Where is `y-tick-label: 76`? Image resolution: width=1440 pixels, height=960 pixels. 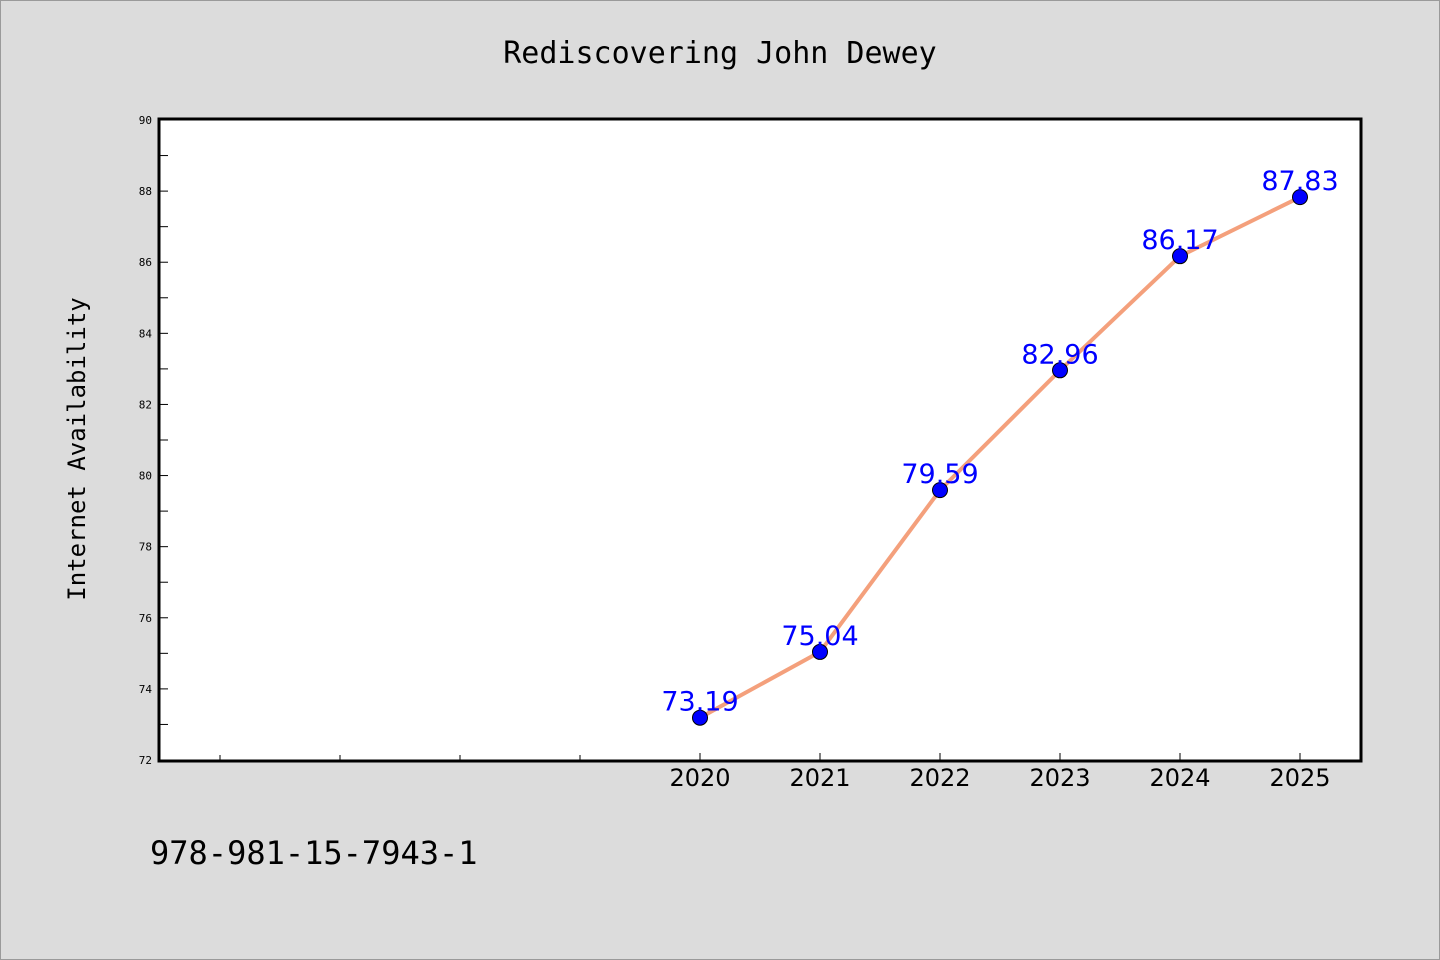 y-tick-label: 76 is located at coordinates (145, 618).